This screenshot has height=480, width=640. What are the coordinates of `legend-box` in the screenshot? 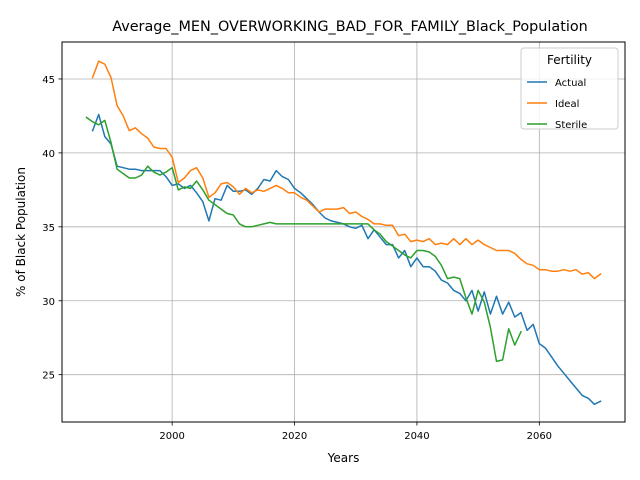 It's located at (569, 88).